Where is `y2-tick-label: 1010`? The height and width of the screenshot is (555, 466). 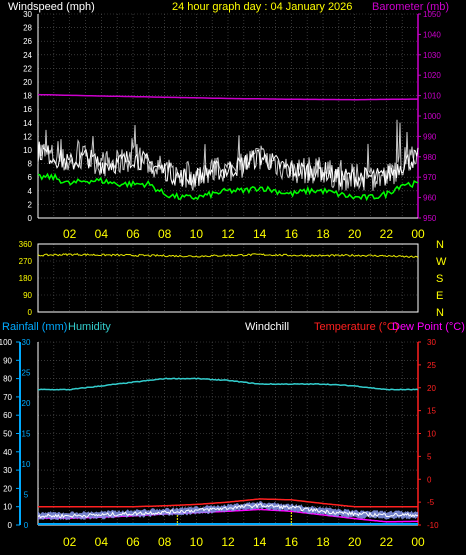
y2-tick-label: 1010 is located at coordinates (432, 96).